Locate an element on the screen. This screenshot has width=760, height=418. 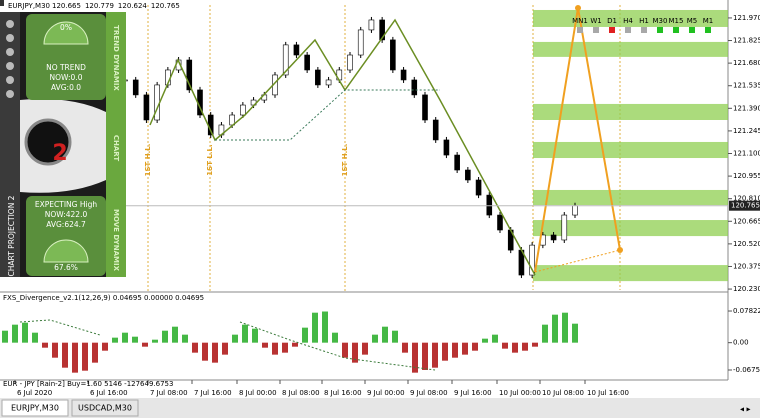
logo is located at coordinates (48, 142).